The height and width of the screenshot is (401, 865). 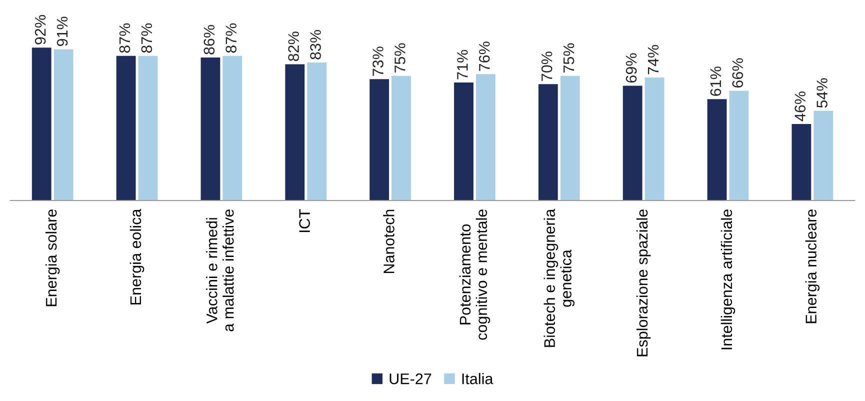 What do you see at coordinates (800, 107) in the screenshot?
I see `data-label: 46%` at bounding box center [800, 107].